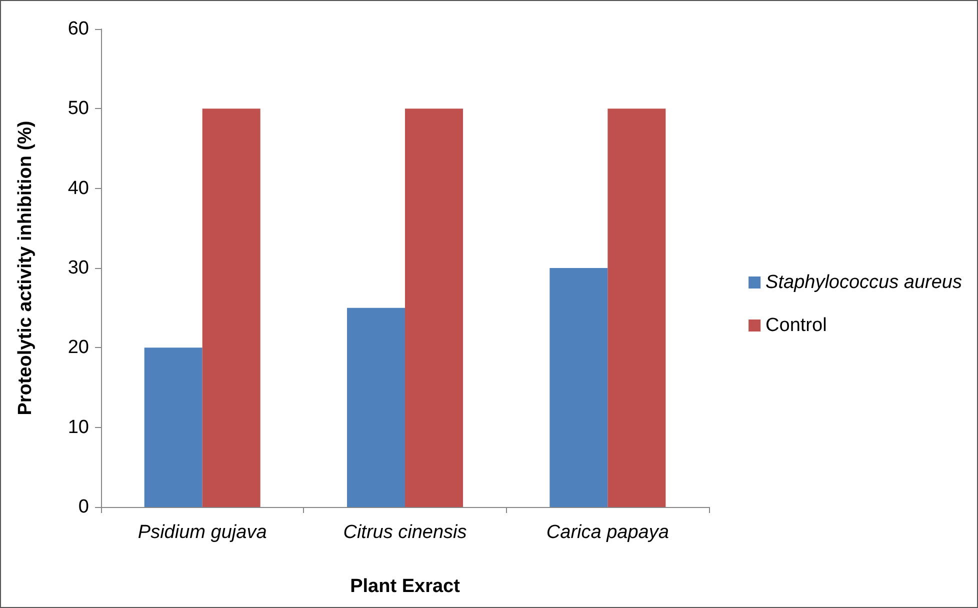  What do you see at coordinates (405, 532) in the screenshot?
I see `x-tick-label: Citrus cinensis` at bounding box center [405, 532].